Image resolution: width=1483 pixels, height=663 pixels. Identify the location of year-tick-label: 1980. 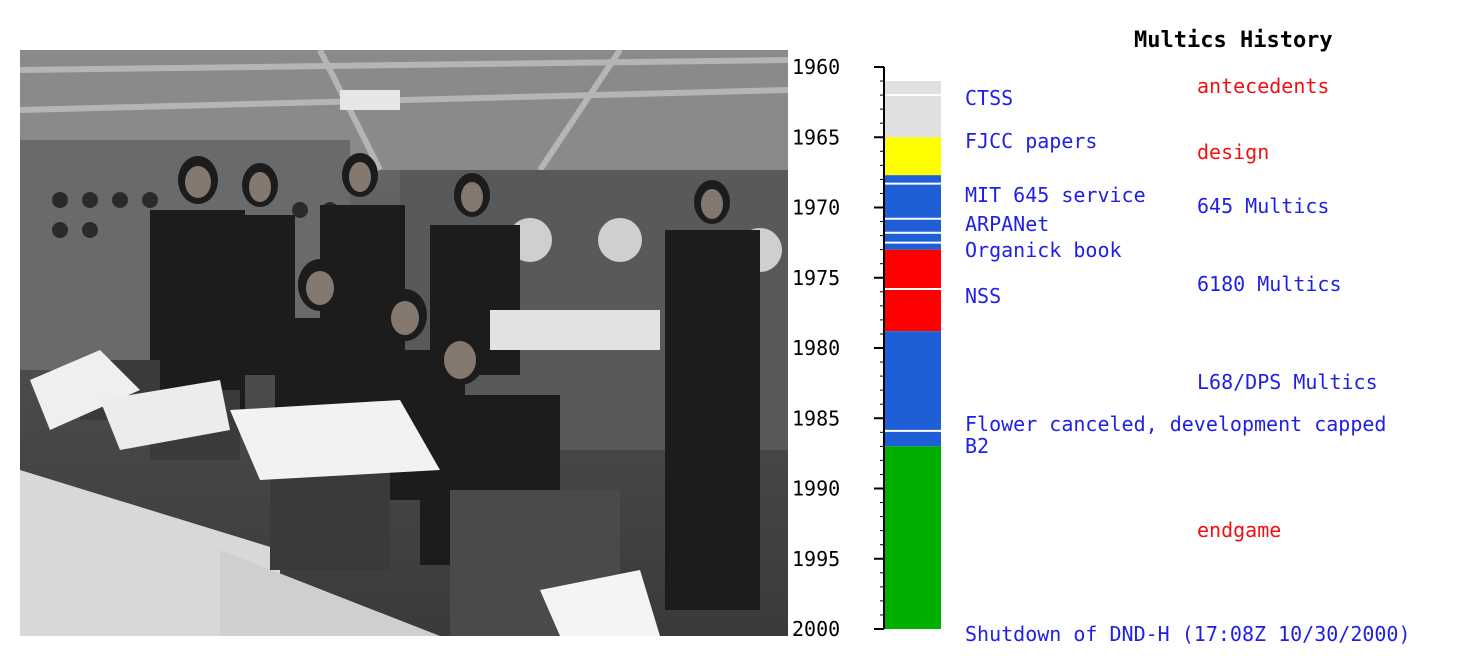
(816, 348).